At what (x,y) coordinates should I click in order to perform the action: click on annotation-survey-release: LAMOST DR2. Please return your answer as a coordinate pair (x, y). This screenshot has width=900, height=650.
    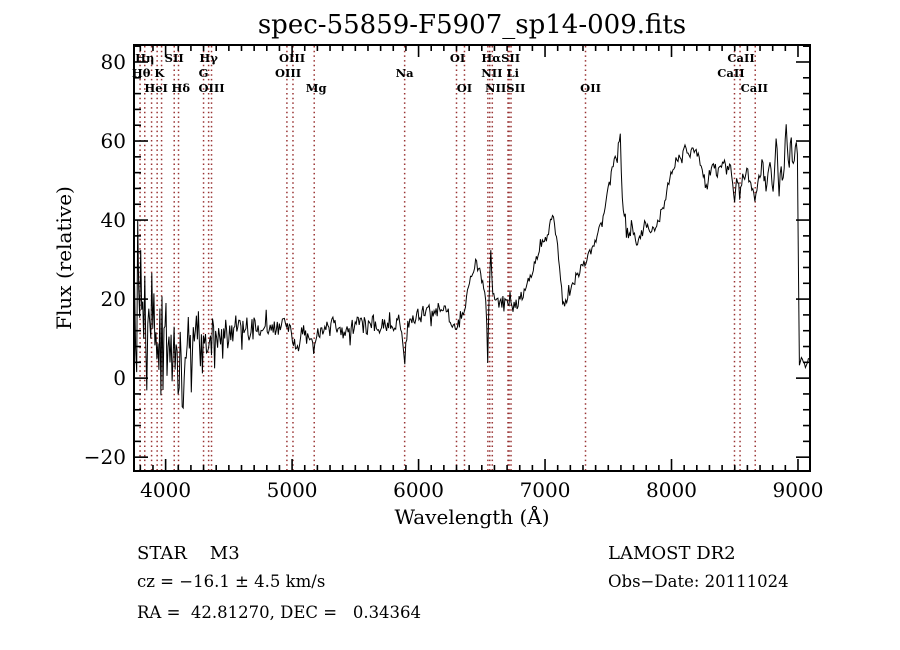
    Looking at the image, I should click on (672, 553).